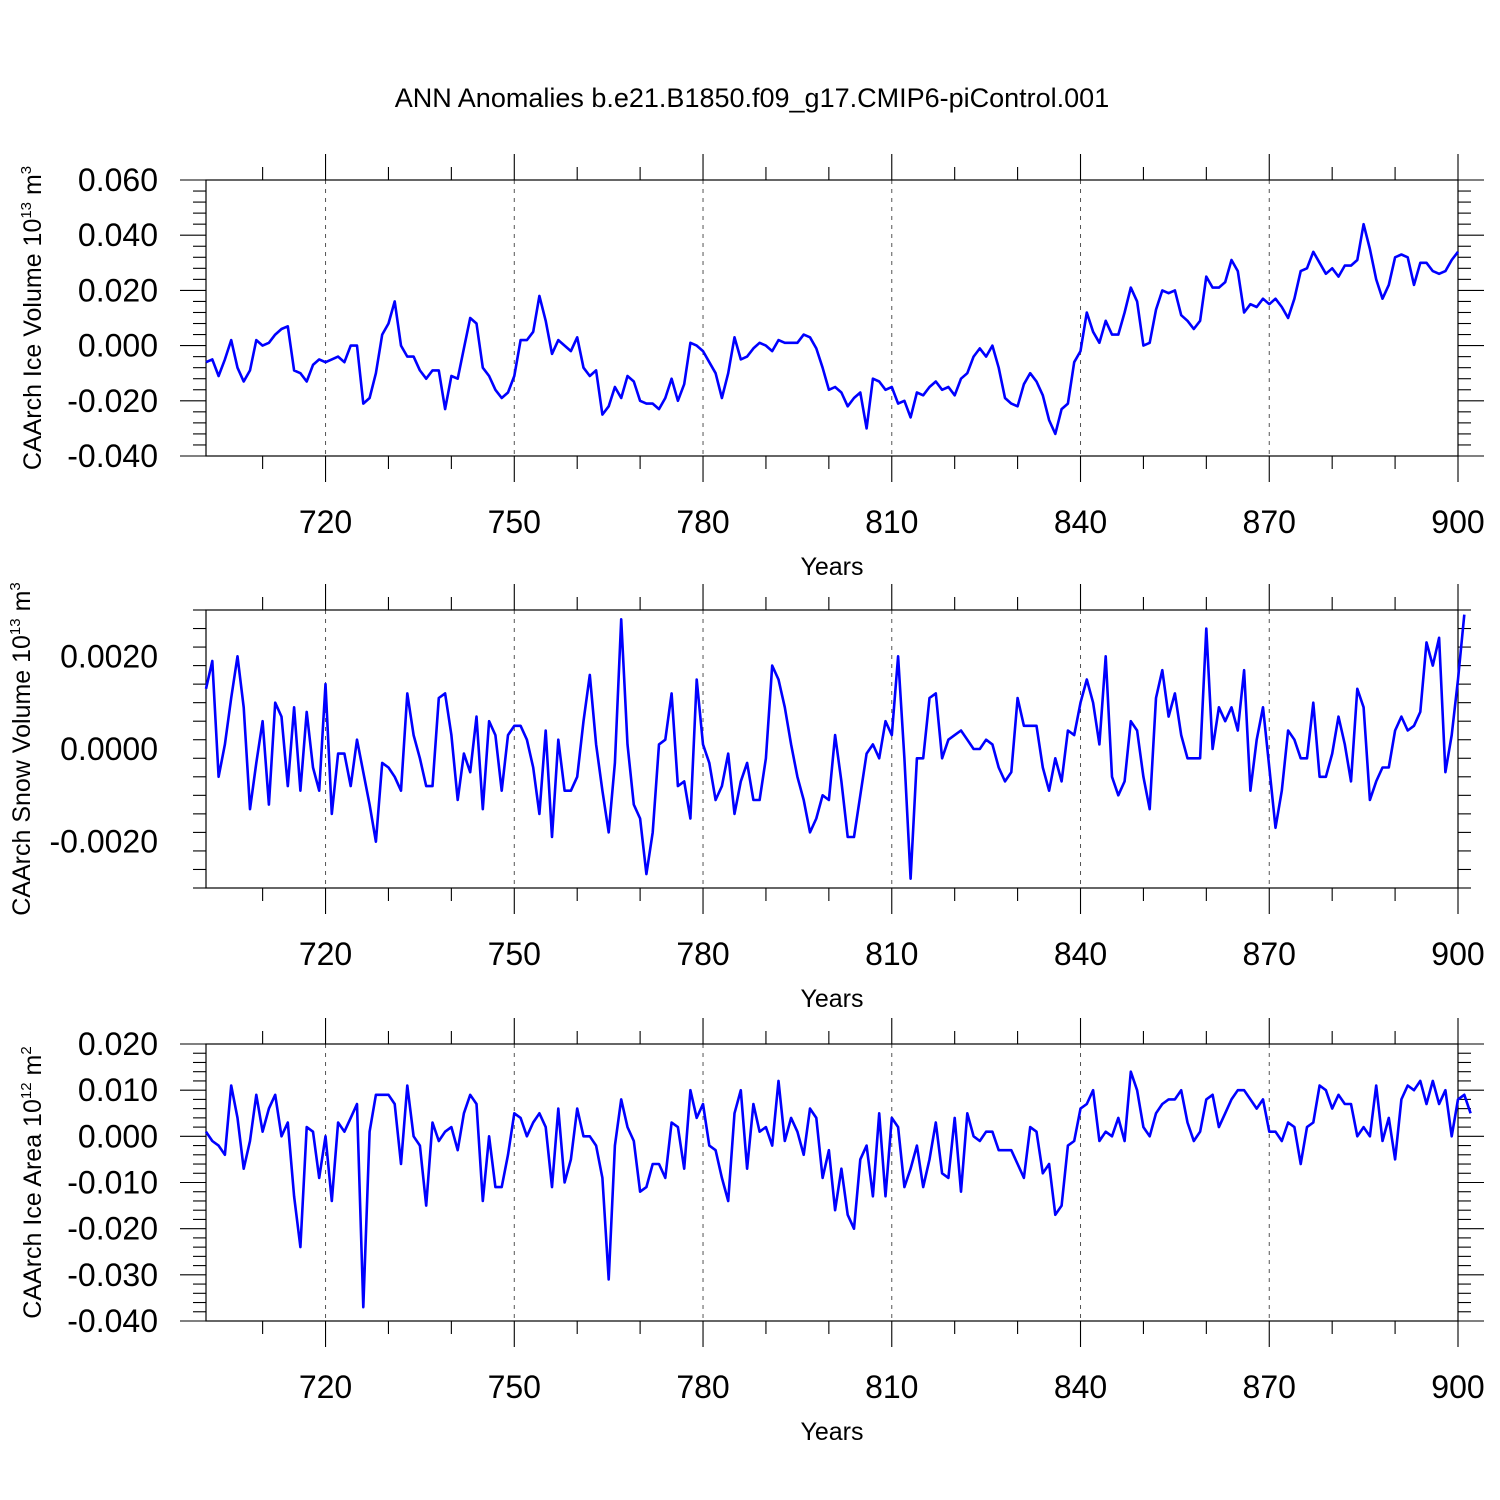 Image resolution: width=1500 pixels, height=1500 pixels. What do you see at coordinates (112, 1183) in the screenshot?
I see `y-tick-label: -0.010` at bounding box center [112, 1183].